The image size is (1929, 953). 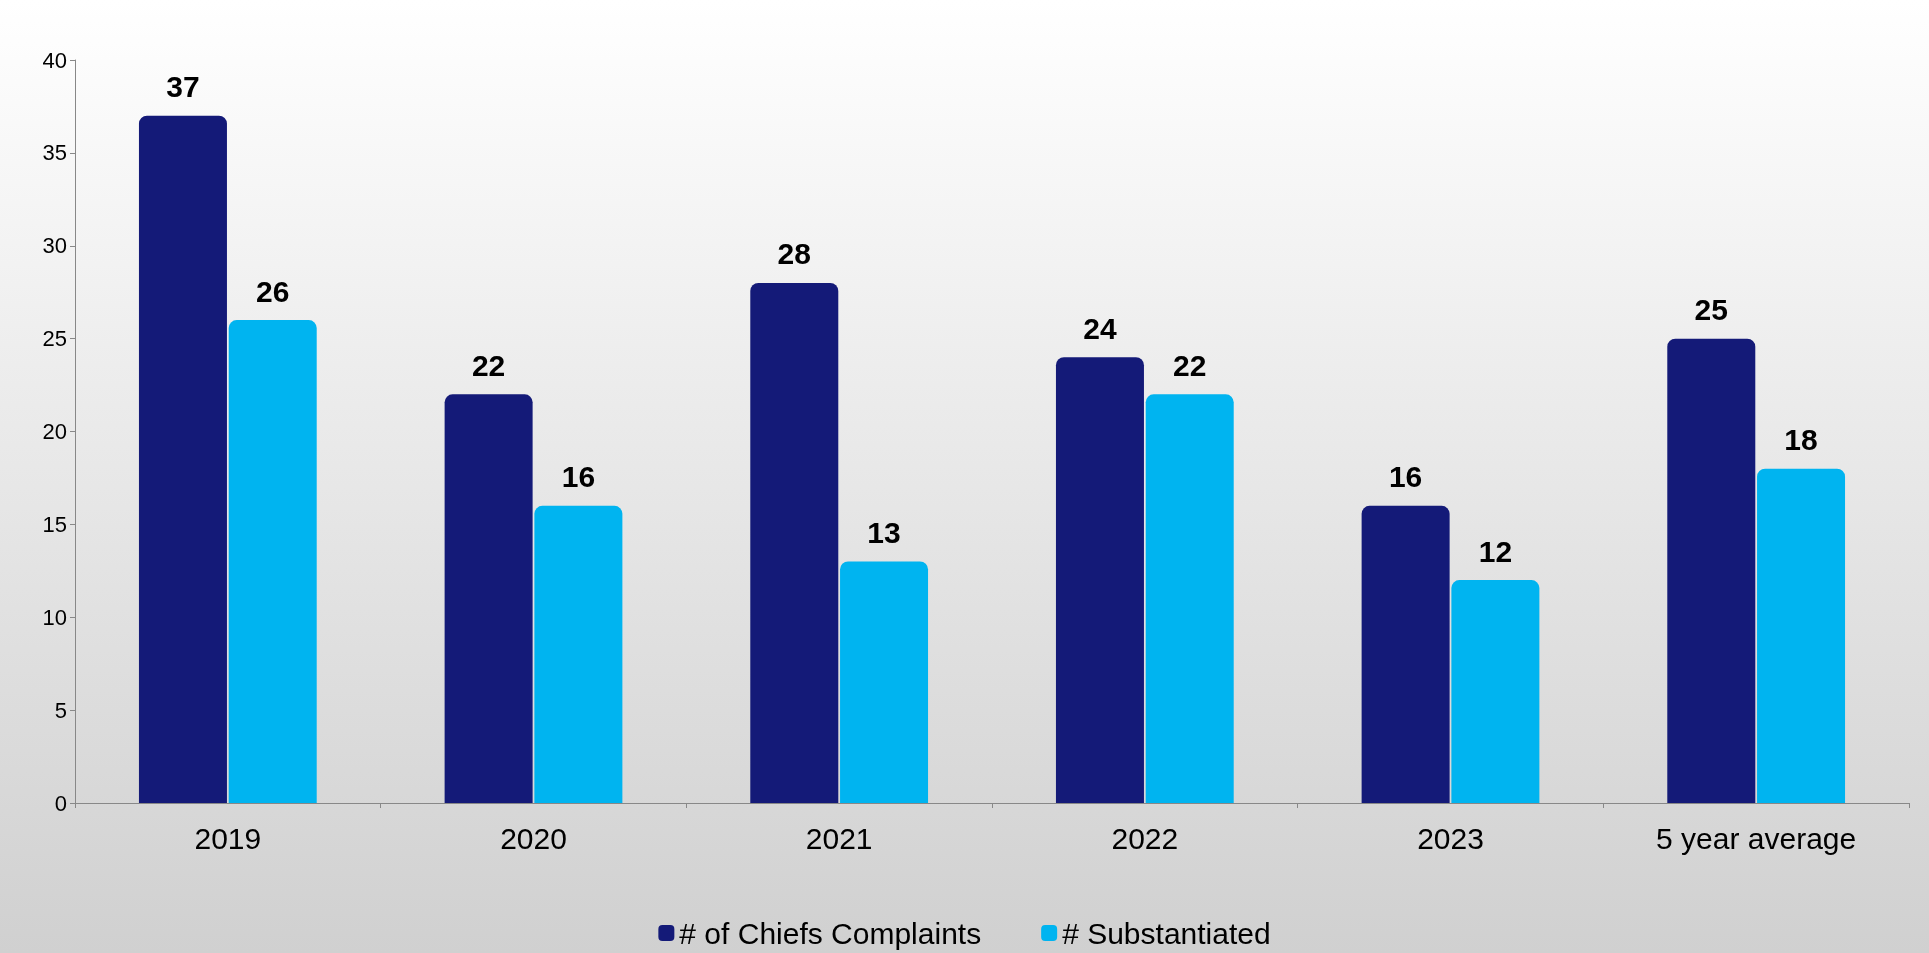 I want to click on y-tick-label: 0, so click(x=60, y=803).